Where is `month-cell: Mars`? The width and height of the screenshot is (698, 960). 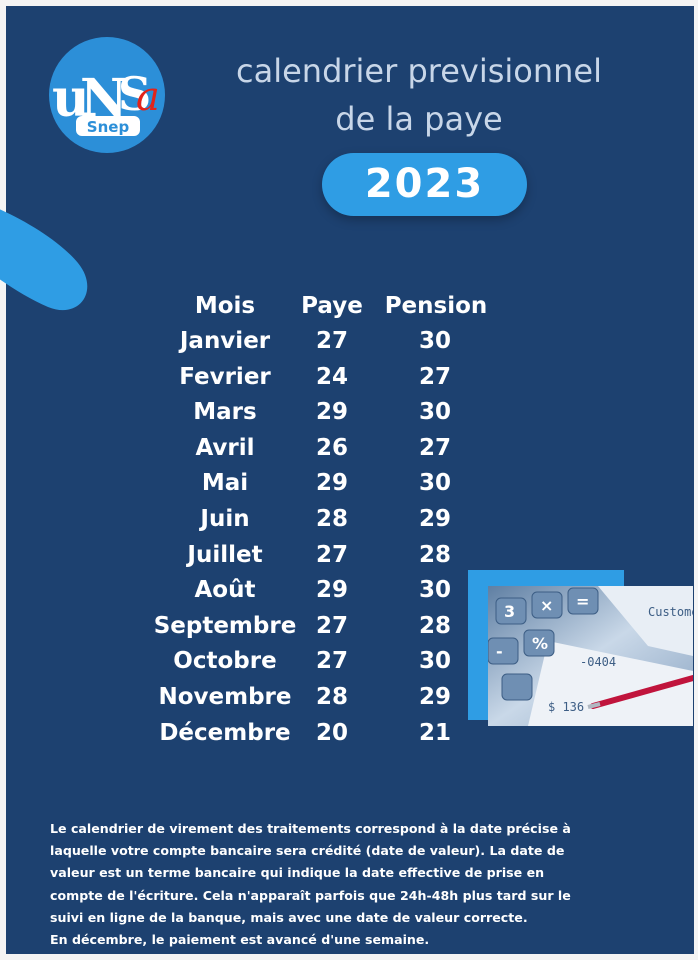
month-cell: Mars is located at coordinates (225, 412).